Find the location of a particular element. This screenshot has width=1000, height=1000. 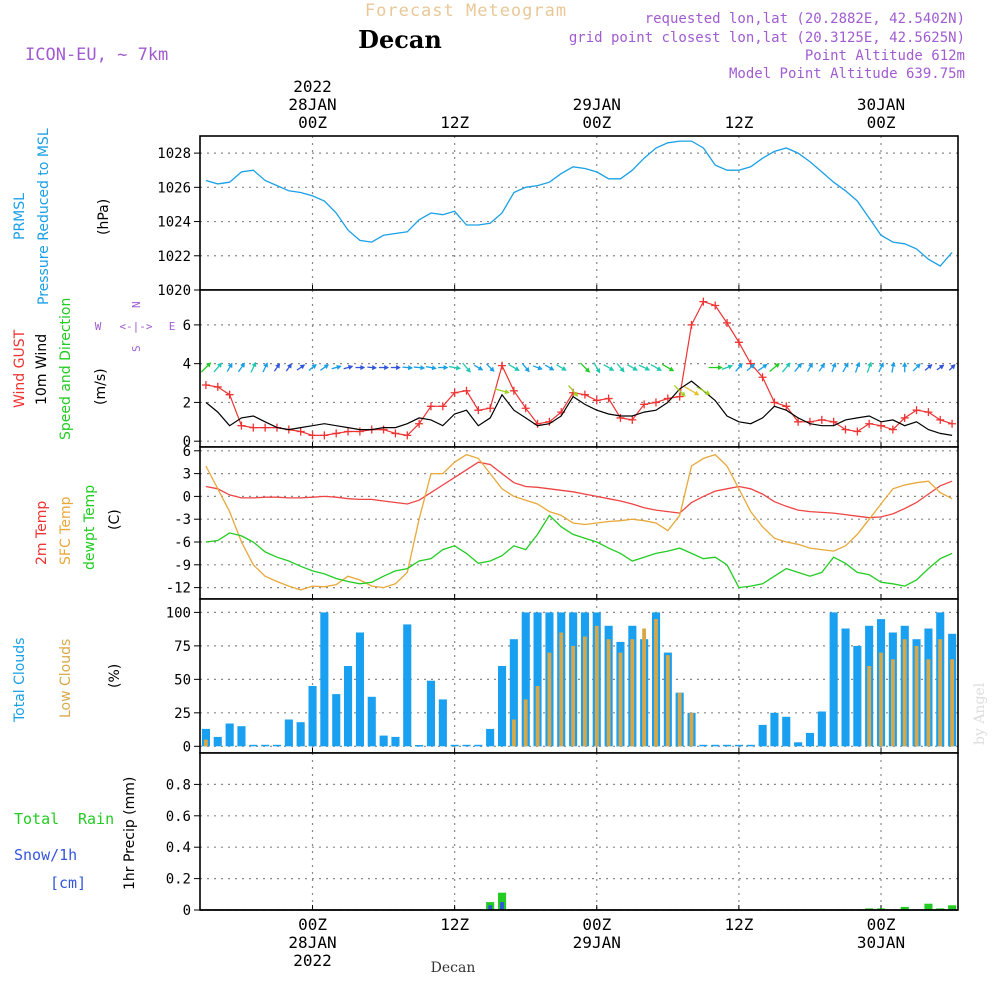

y-tick-label: 75 is located at coordinates (182, 647).